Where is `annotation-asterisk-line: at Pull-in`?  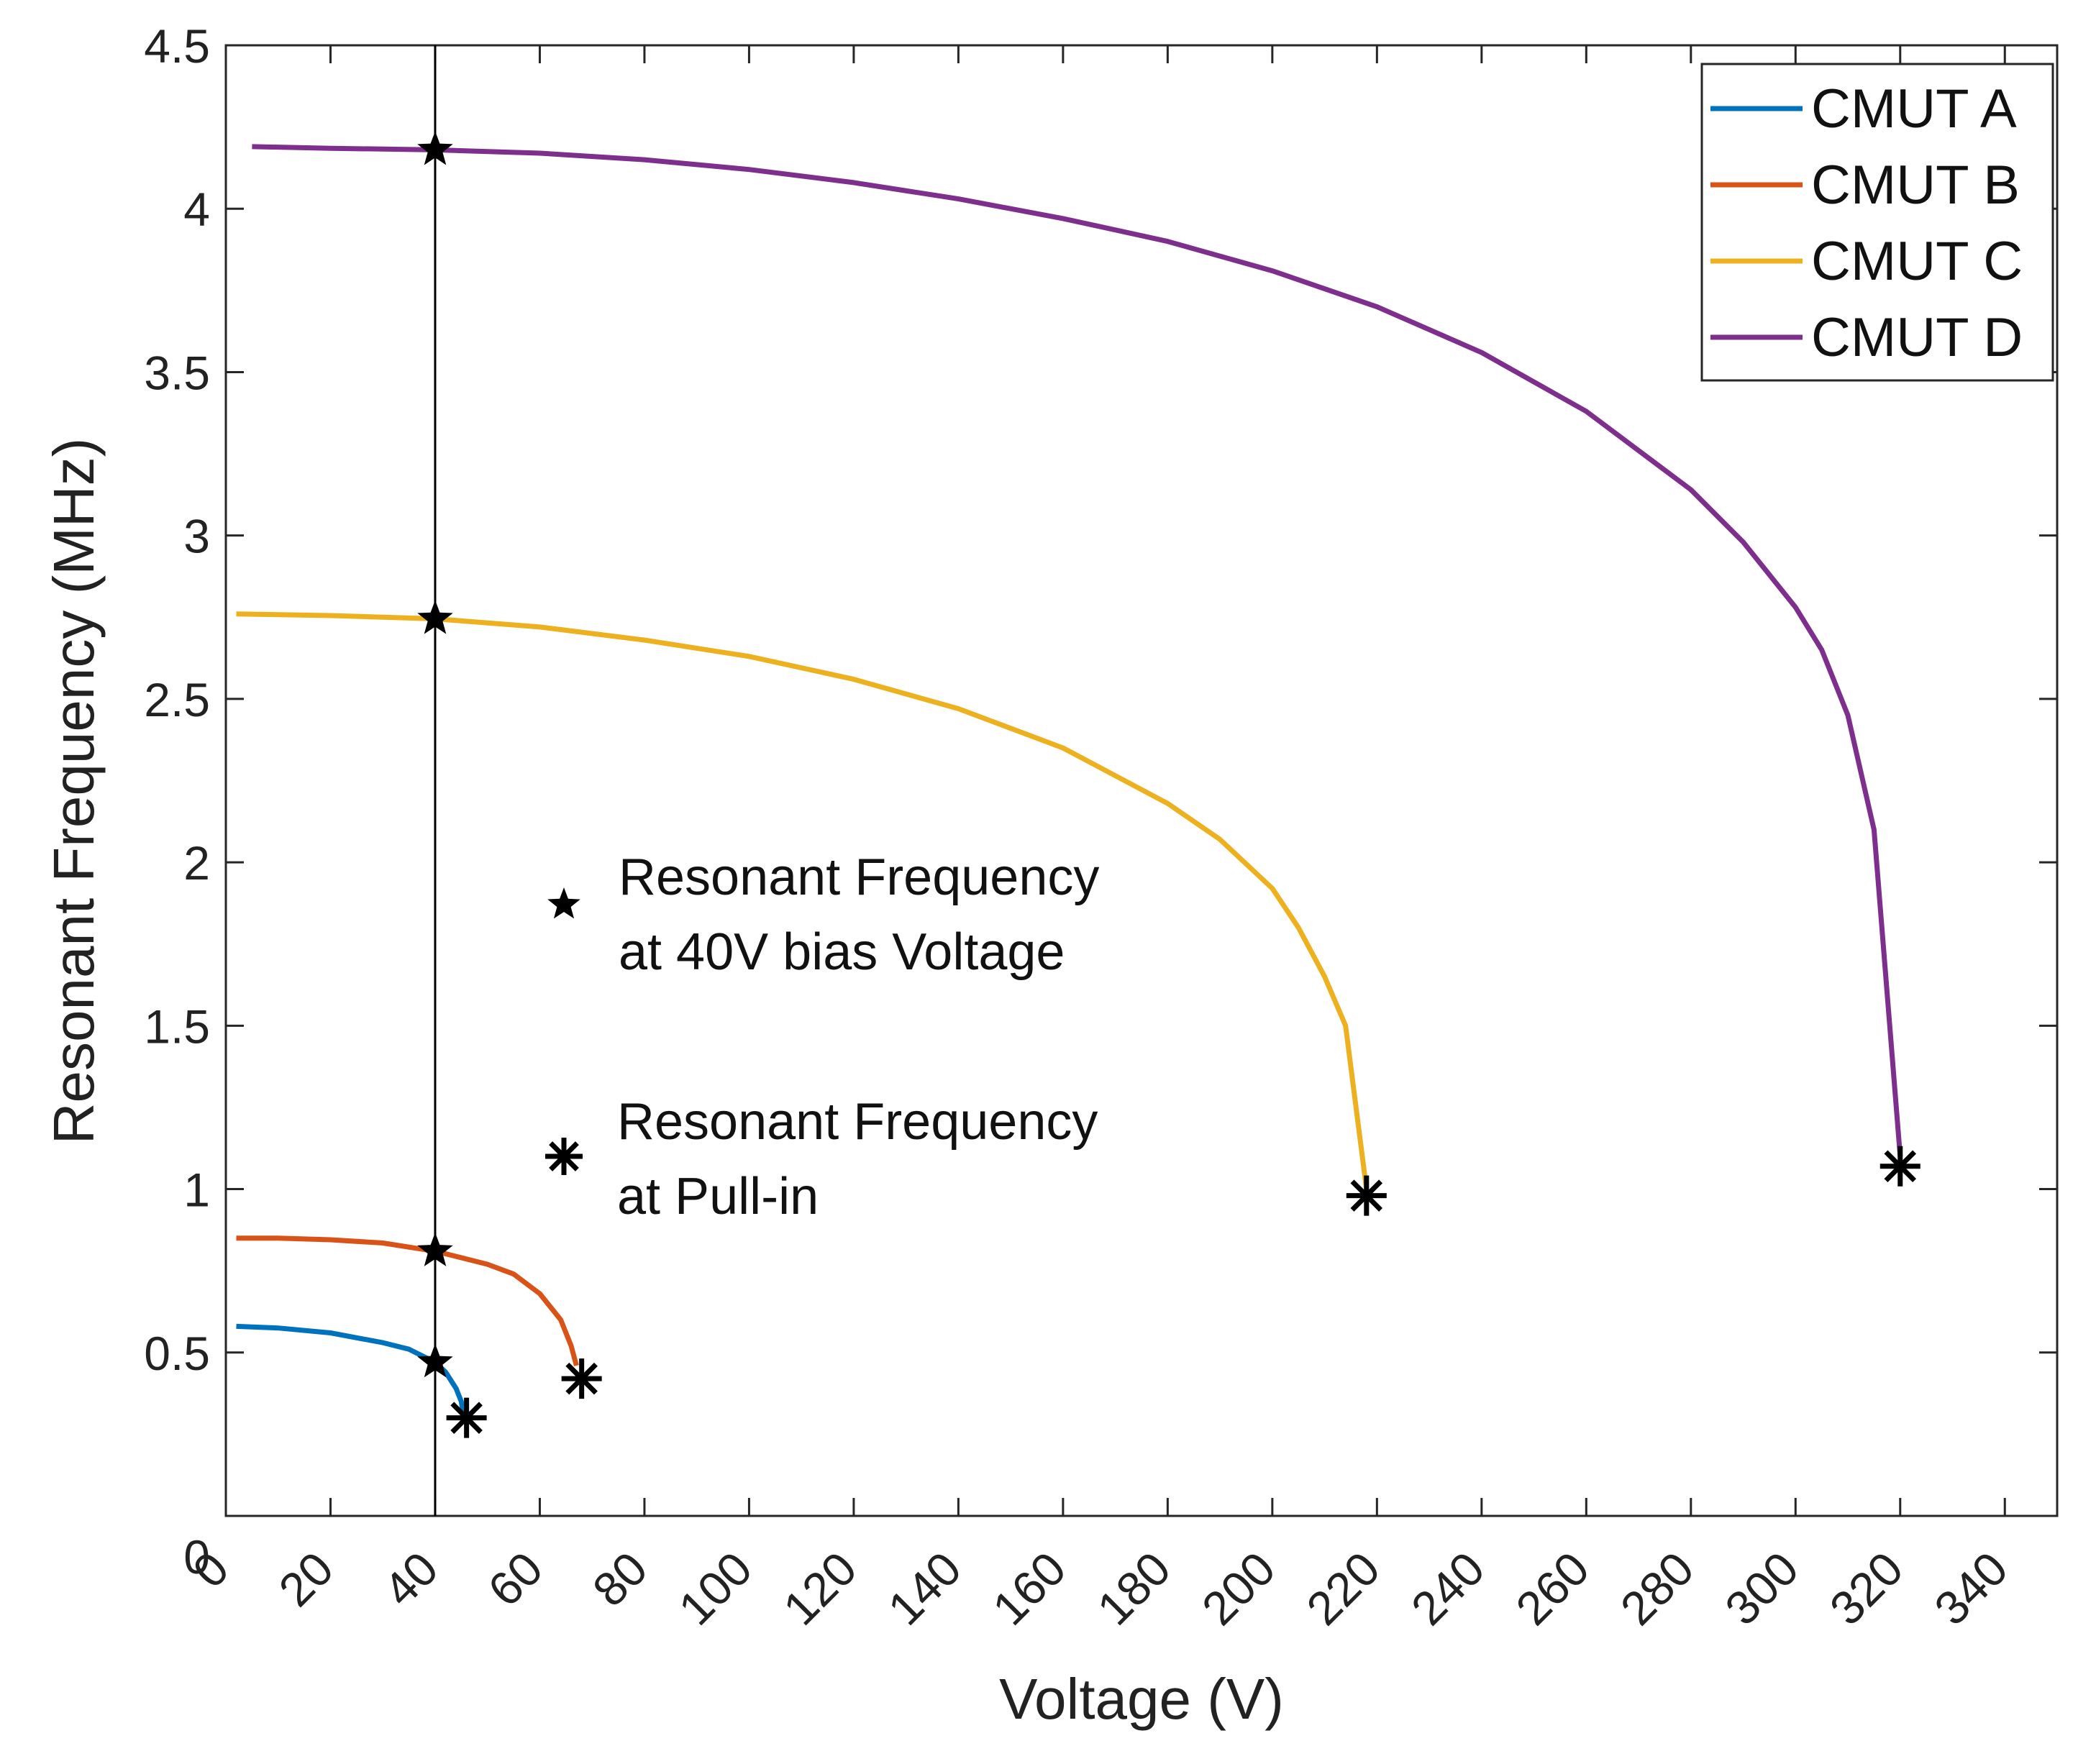
annotation-asterisk-line: at Pull-in is located at coordinates (718, 1196).